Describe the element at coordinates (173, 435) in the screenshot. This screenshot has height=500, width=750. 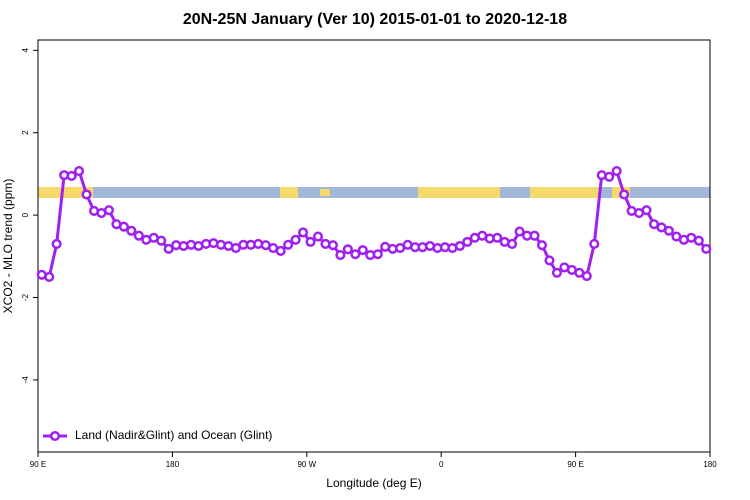
I see `legend-label: Land (Nadir&Glint) and Ocean (Glint)` at that location.